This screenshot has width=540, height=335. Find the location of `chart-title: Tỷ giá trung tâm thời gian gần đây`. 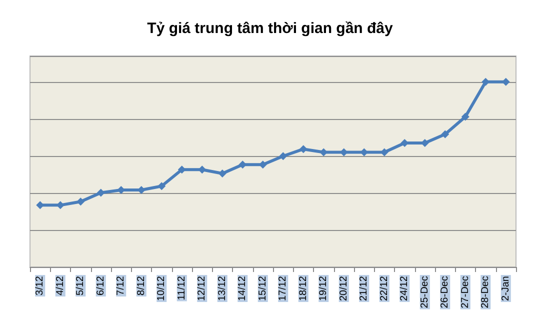

chart-title: Tỷ giá trung tâm thời gian gần đây is located at coordinates (270, 28).